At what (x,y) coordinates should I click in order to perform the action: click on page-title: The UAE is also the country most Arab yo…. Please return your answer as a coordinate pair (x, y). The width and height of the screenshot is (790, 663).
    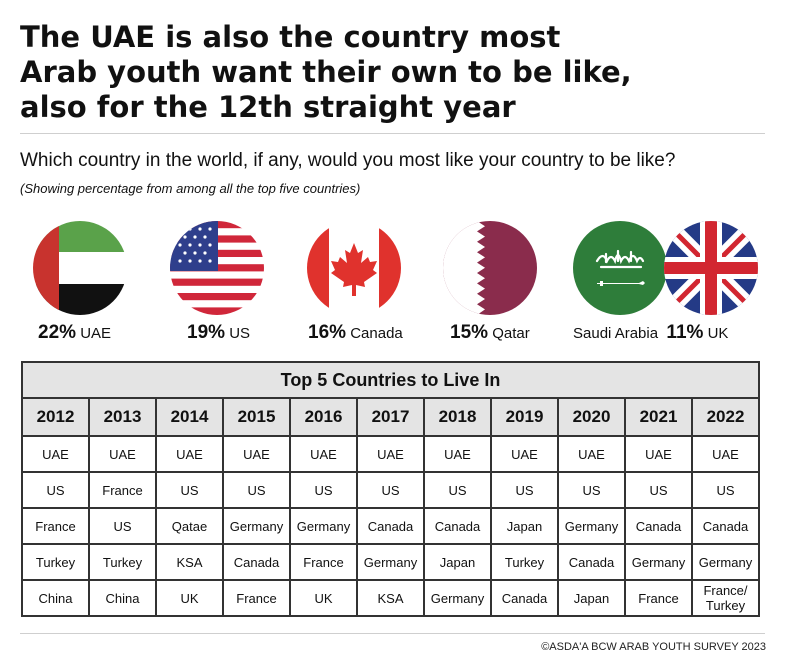
    Looking at the image, I should click on (380, 72).